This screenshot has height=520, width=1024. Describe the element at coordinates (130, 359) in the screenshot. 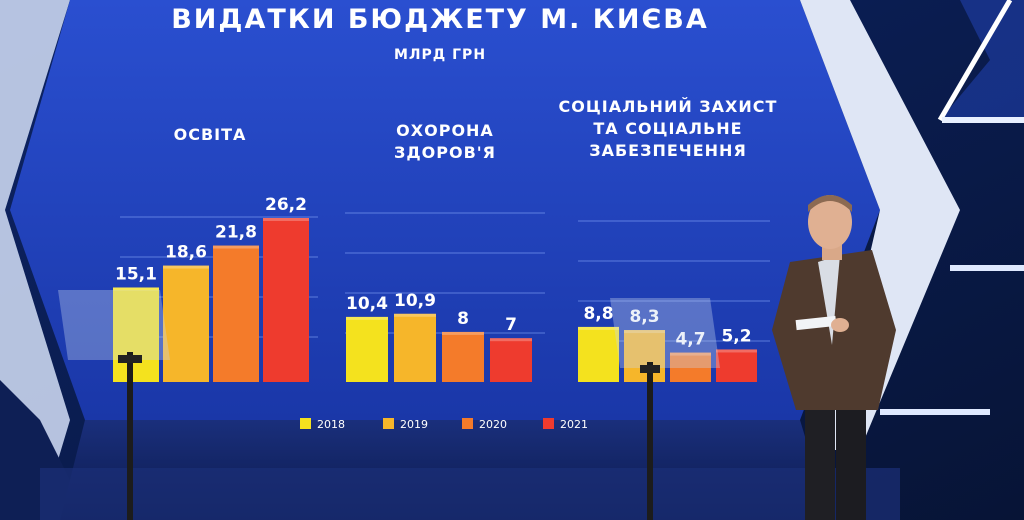

I see `teleprompter-clamp-left` at that location.